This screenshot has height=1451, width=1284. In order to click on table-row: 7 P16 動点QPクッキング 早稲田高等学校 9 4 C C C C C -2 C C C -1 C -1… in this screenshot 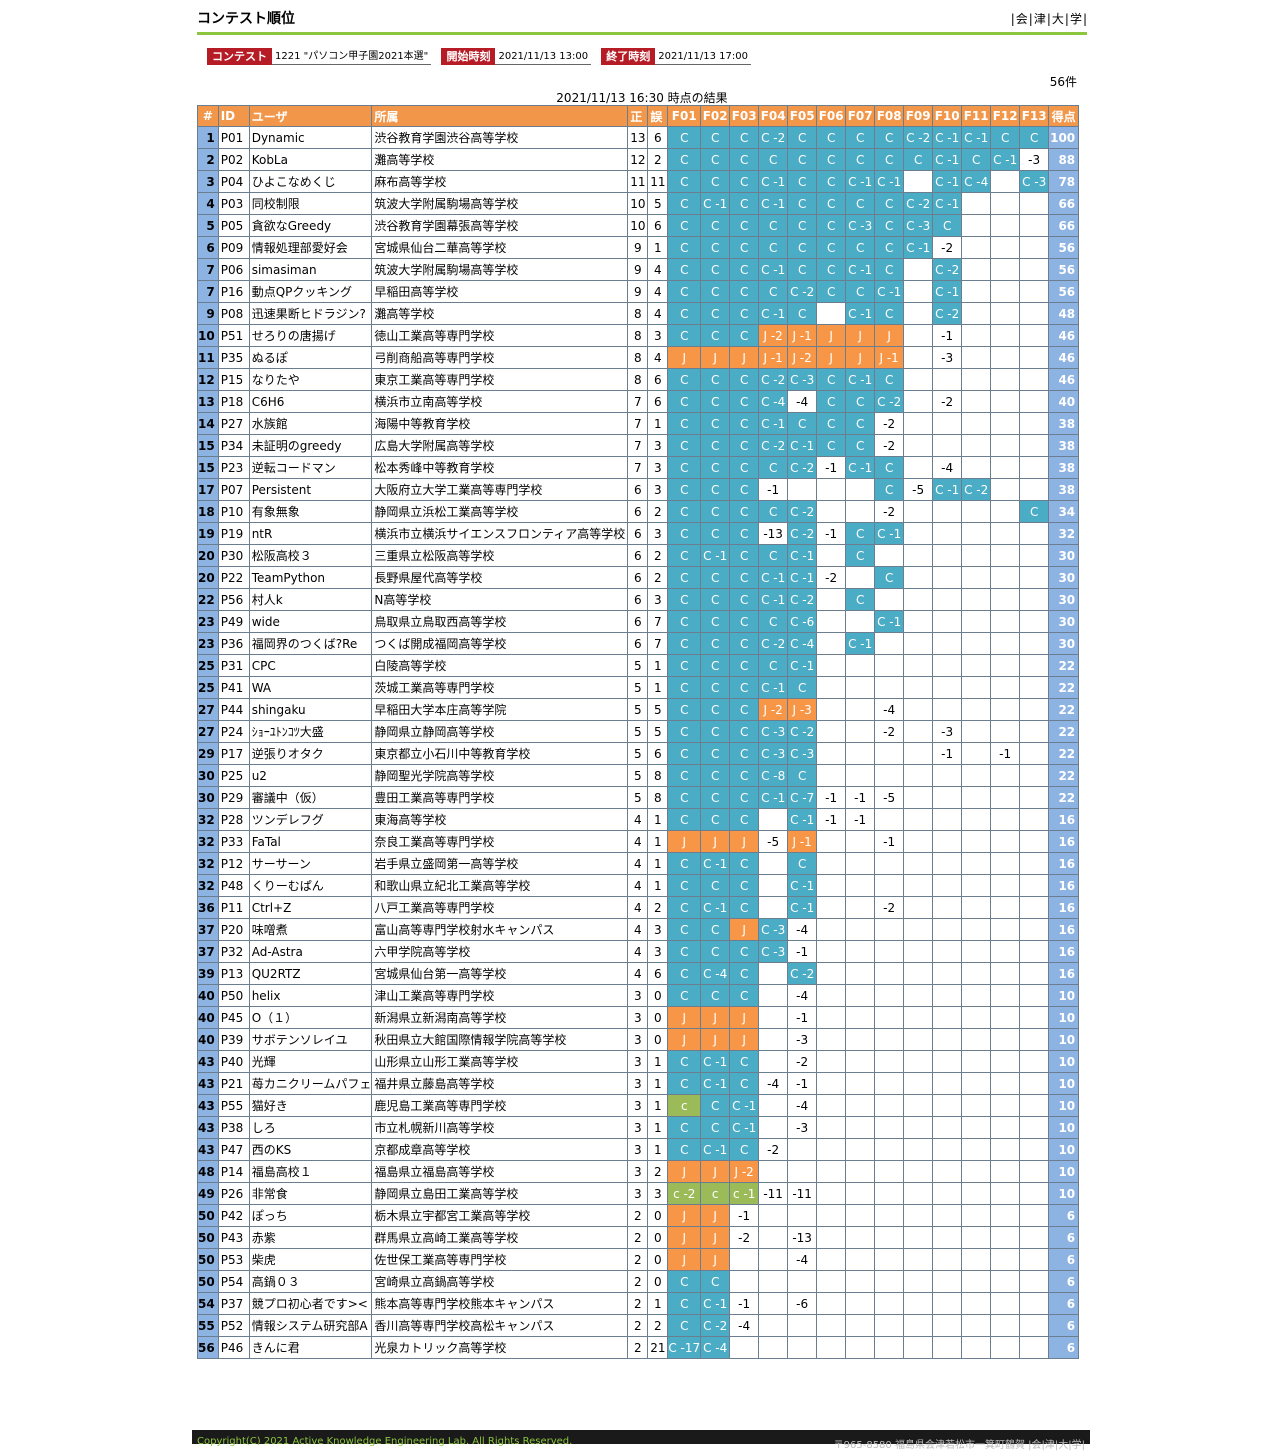, I will do `click(638, 291)`.